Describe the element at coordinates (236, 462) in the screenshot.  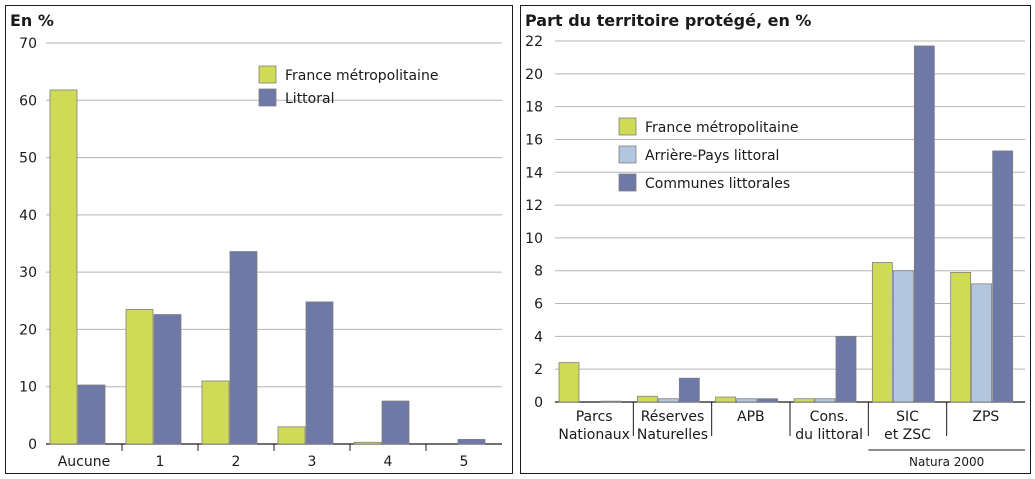
I see `x-category-label: 2` at that location.